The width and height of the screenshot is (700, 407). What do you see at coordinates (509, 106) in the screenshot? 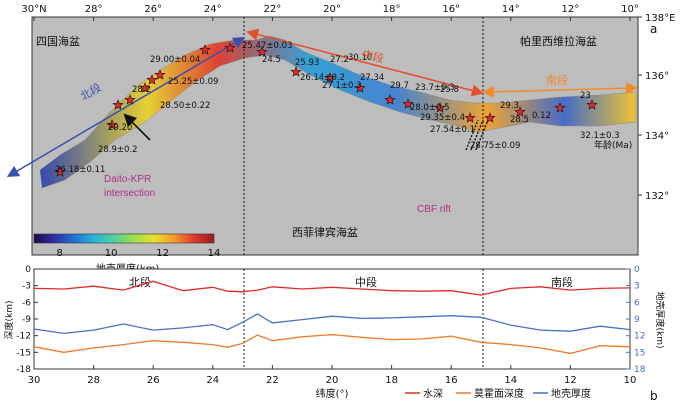
I see `age-label: 29.3` at bounding box center [509, 106].